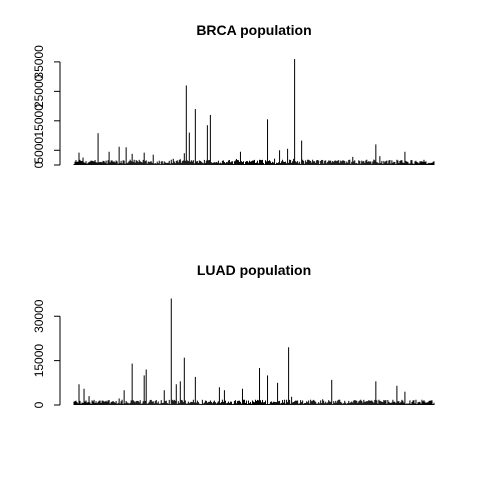 The height and width of the screenshot is (480, 480). What do you see at coordinates (39, 121) in the screenshot?
I see `brca-y-tick-label: 15000` at bounding box center [39, 121].